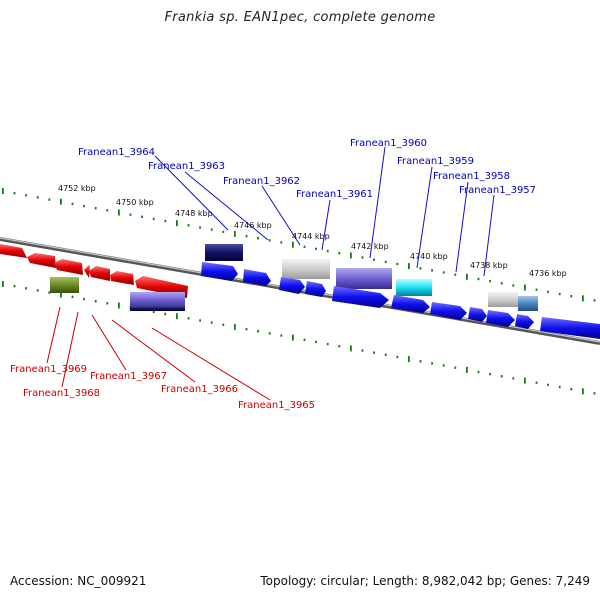  I want to click on gene-label: Franean1_3959, so click(435, 161).